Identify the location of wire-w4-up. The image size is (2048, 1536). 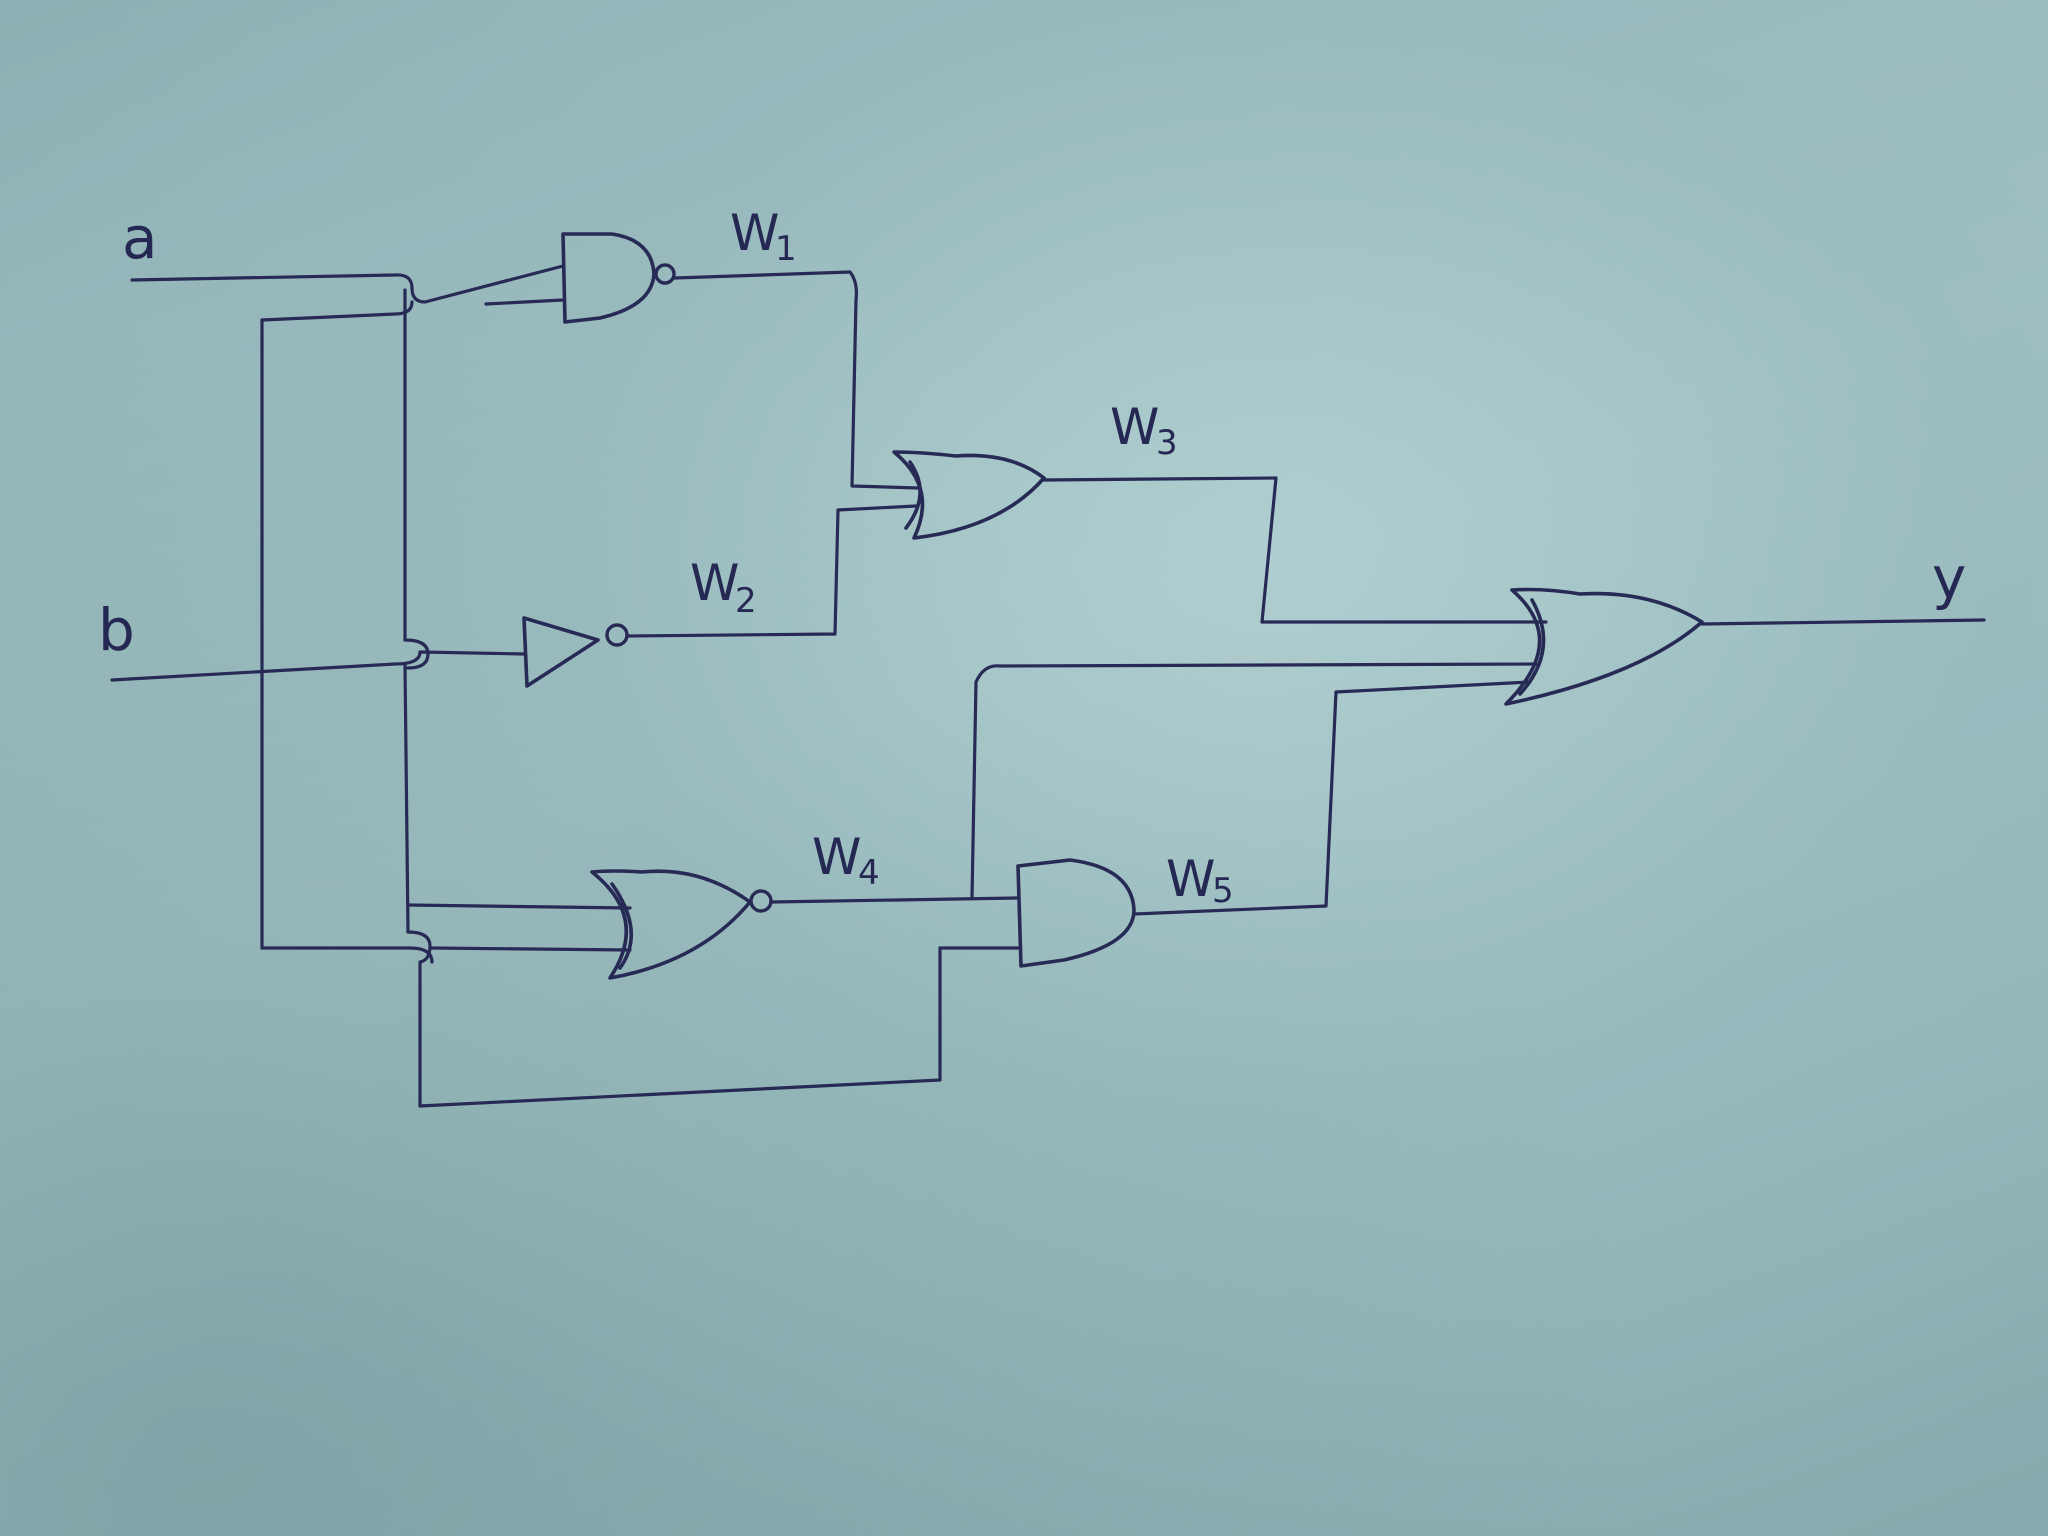
(1254, 781).